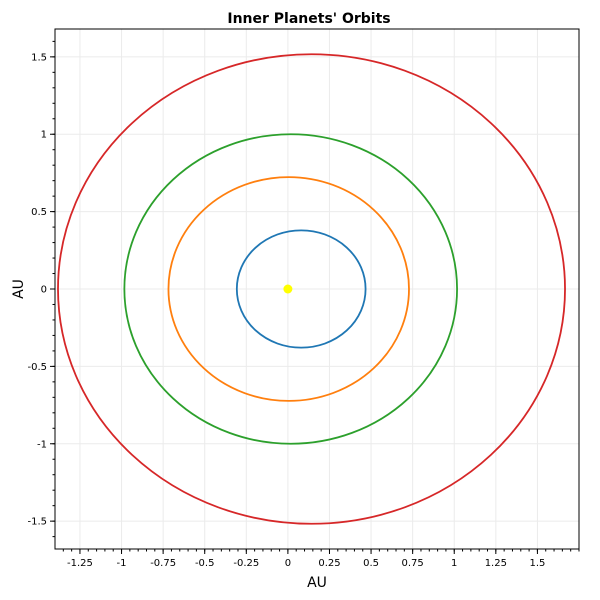  What do you see at coordinates (371, 563) in the screenshot?
I see `x-tick-label-7: 0.5` at bounding box center [371, 563].